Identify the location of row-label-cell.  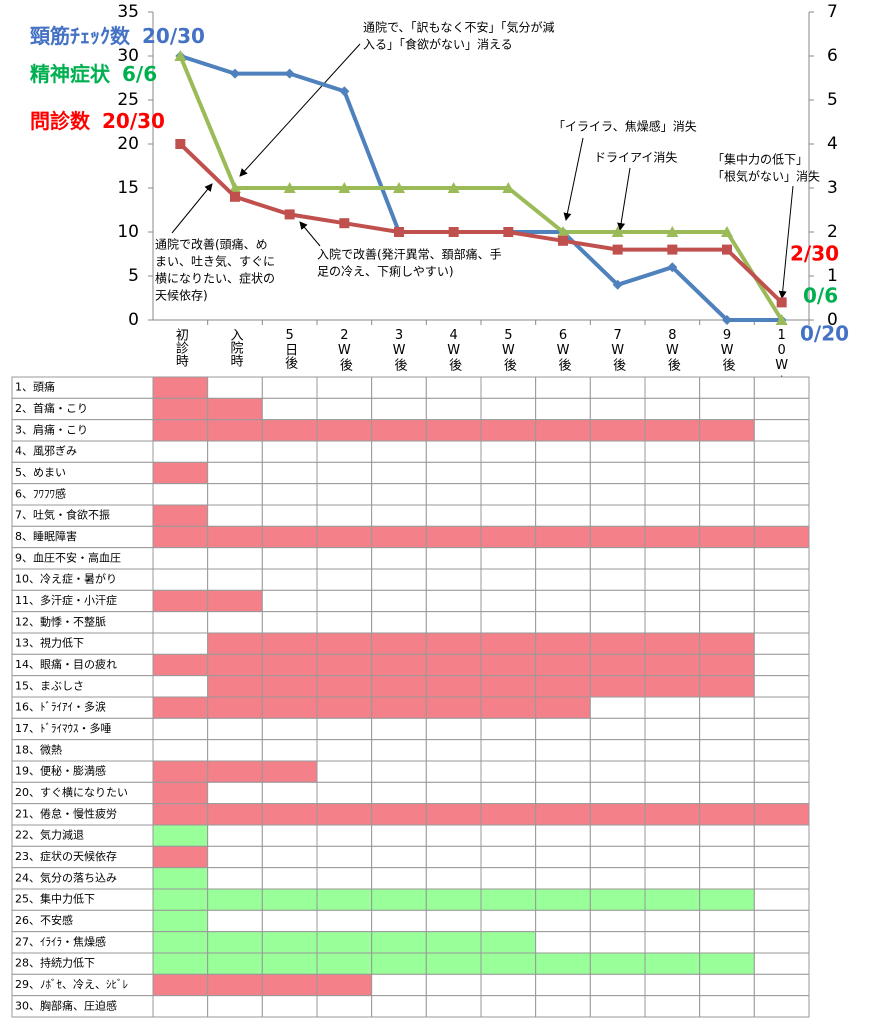
(82, 1006).